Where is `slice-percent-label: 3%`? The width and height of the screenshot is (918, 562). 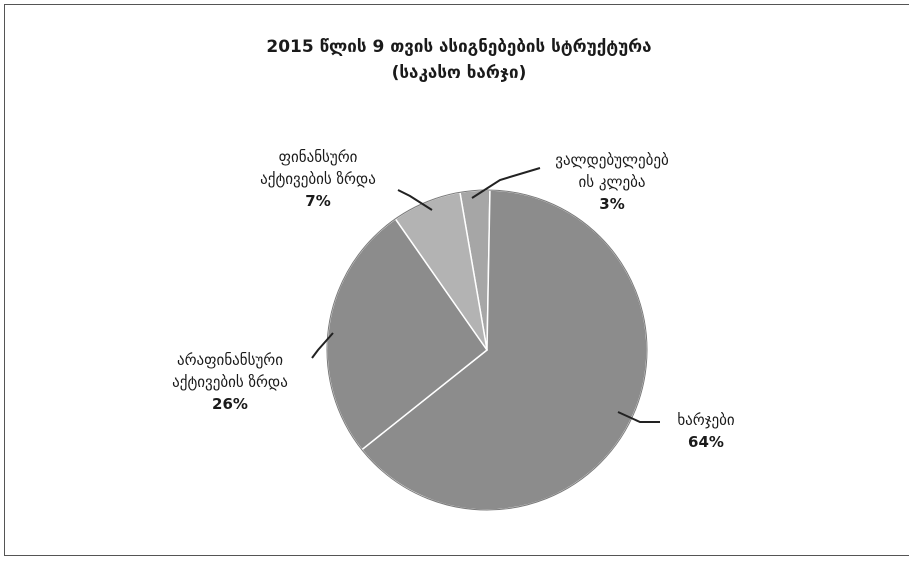 slice-percent-label: 3% is located at coordinates (611, 204).